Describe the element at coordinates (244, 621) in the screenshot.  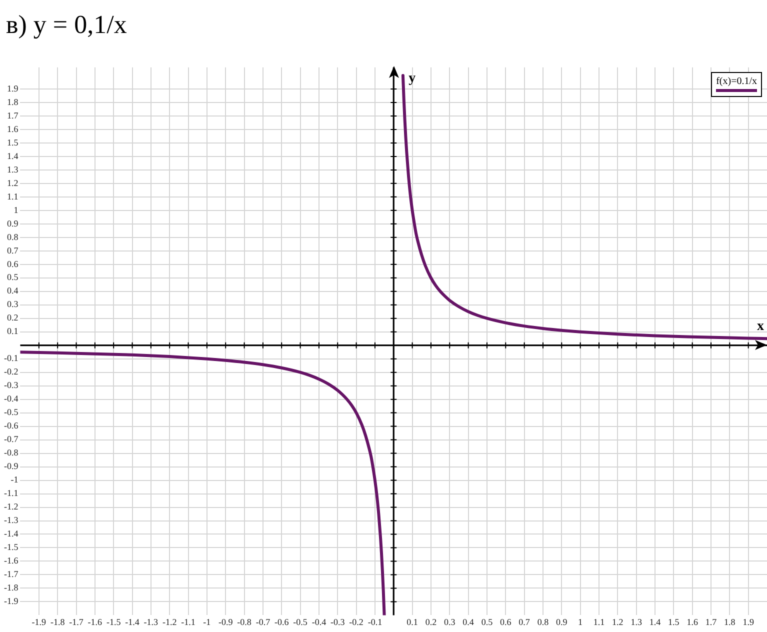
I see `x-tick-label: -0.8` at that location.